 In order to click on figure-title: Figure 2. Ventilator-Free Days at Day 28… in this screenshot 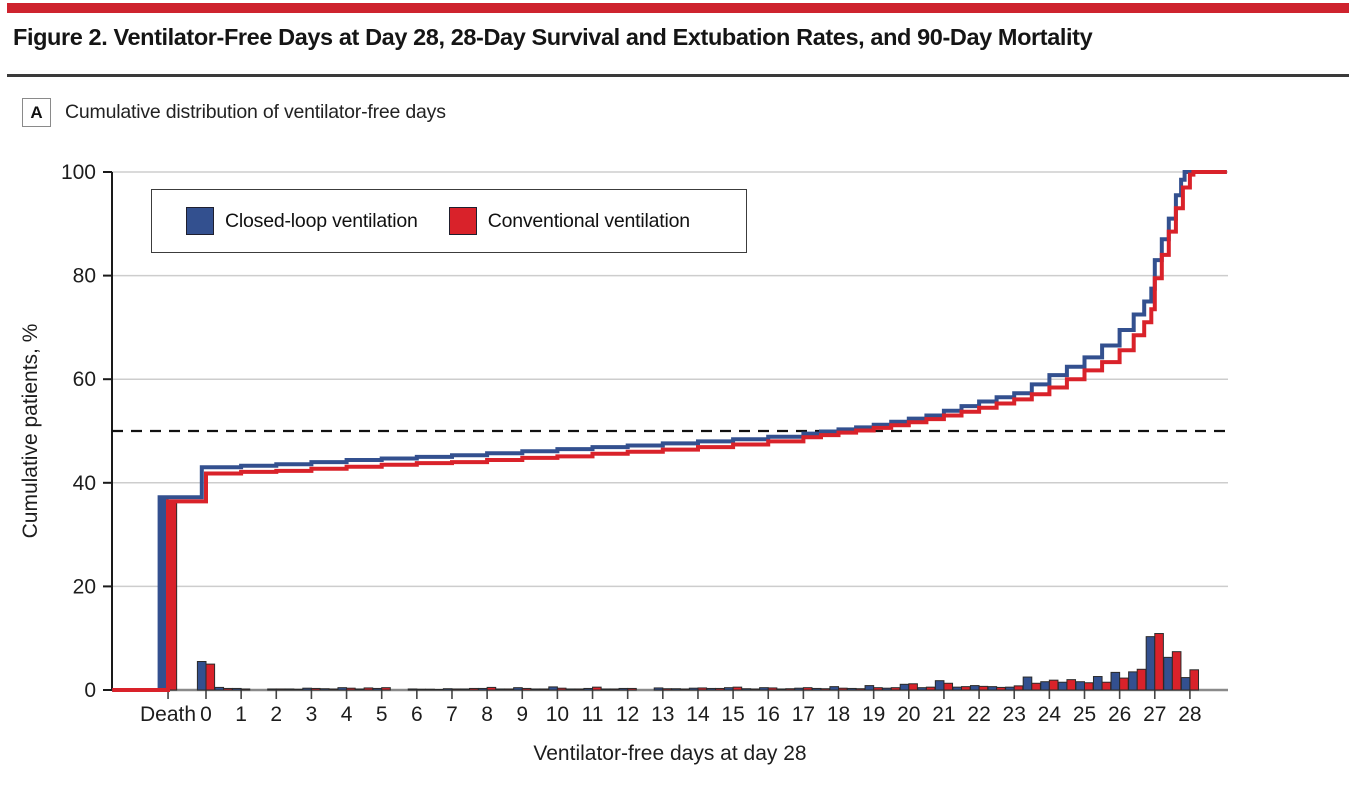, I will do `click(553, 37)`.